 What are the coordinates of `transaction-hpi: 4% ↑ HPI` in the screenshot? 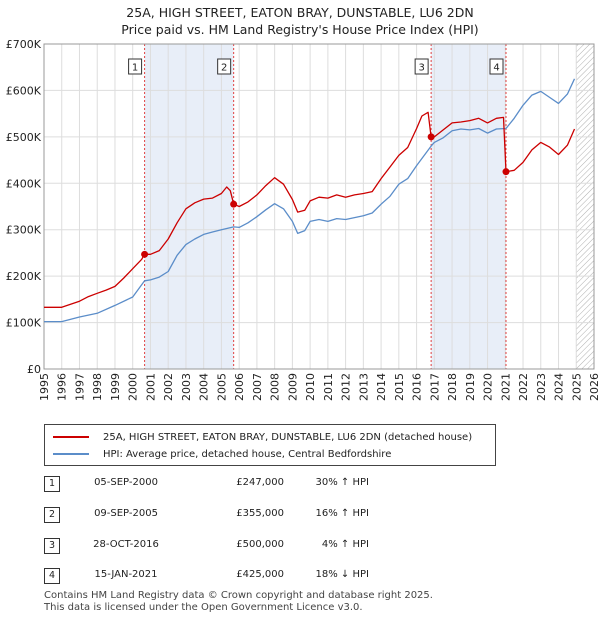 It's located at (345, 544).